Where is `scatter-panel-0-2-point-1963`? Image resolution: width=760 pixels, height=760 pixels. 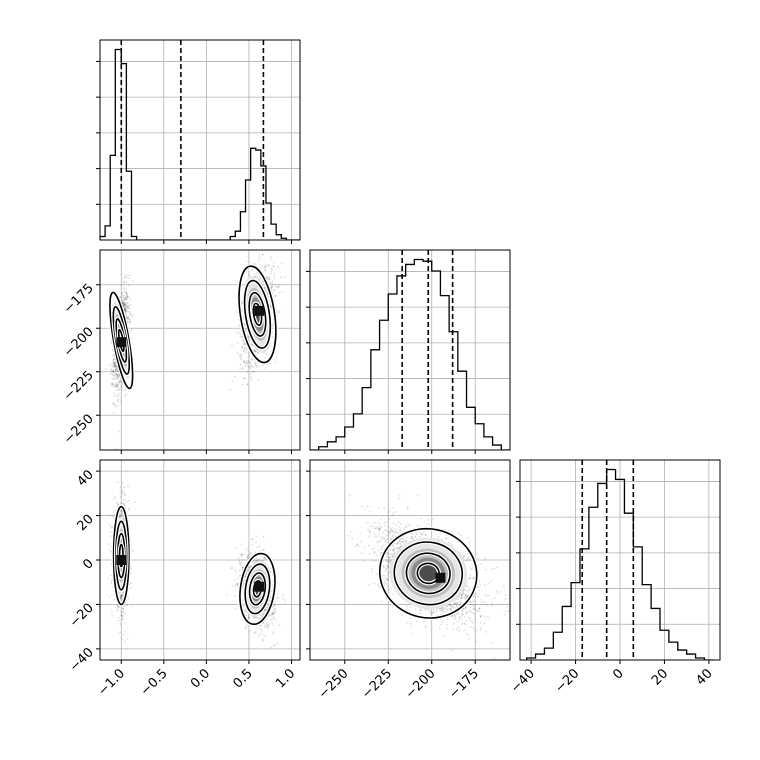
scatter-panel-0-2-point-1963 is located at coordinates (236, 548).